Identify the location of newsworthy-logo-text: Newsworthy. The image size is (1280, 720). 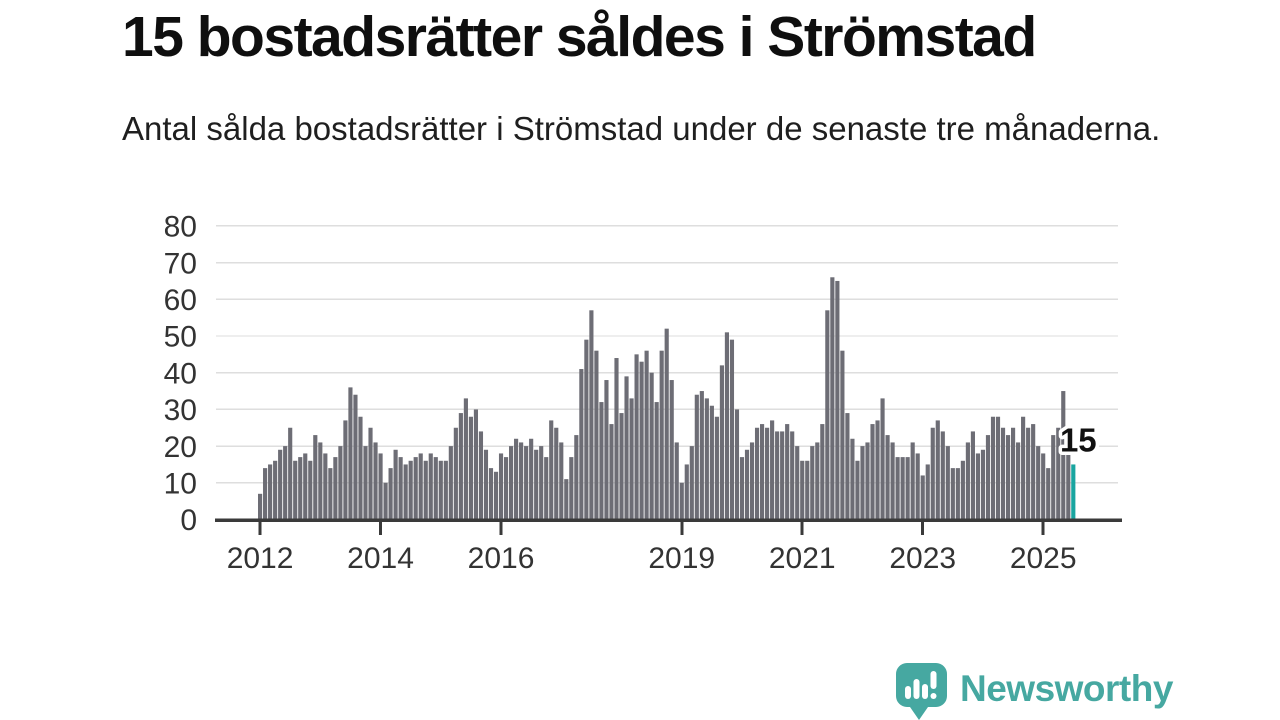
(1066, 688).